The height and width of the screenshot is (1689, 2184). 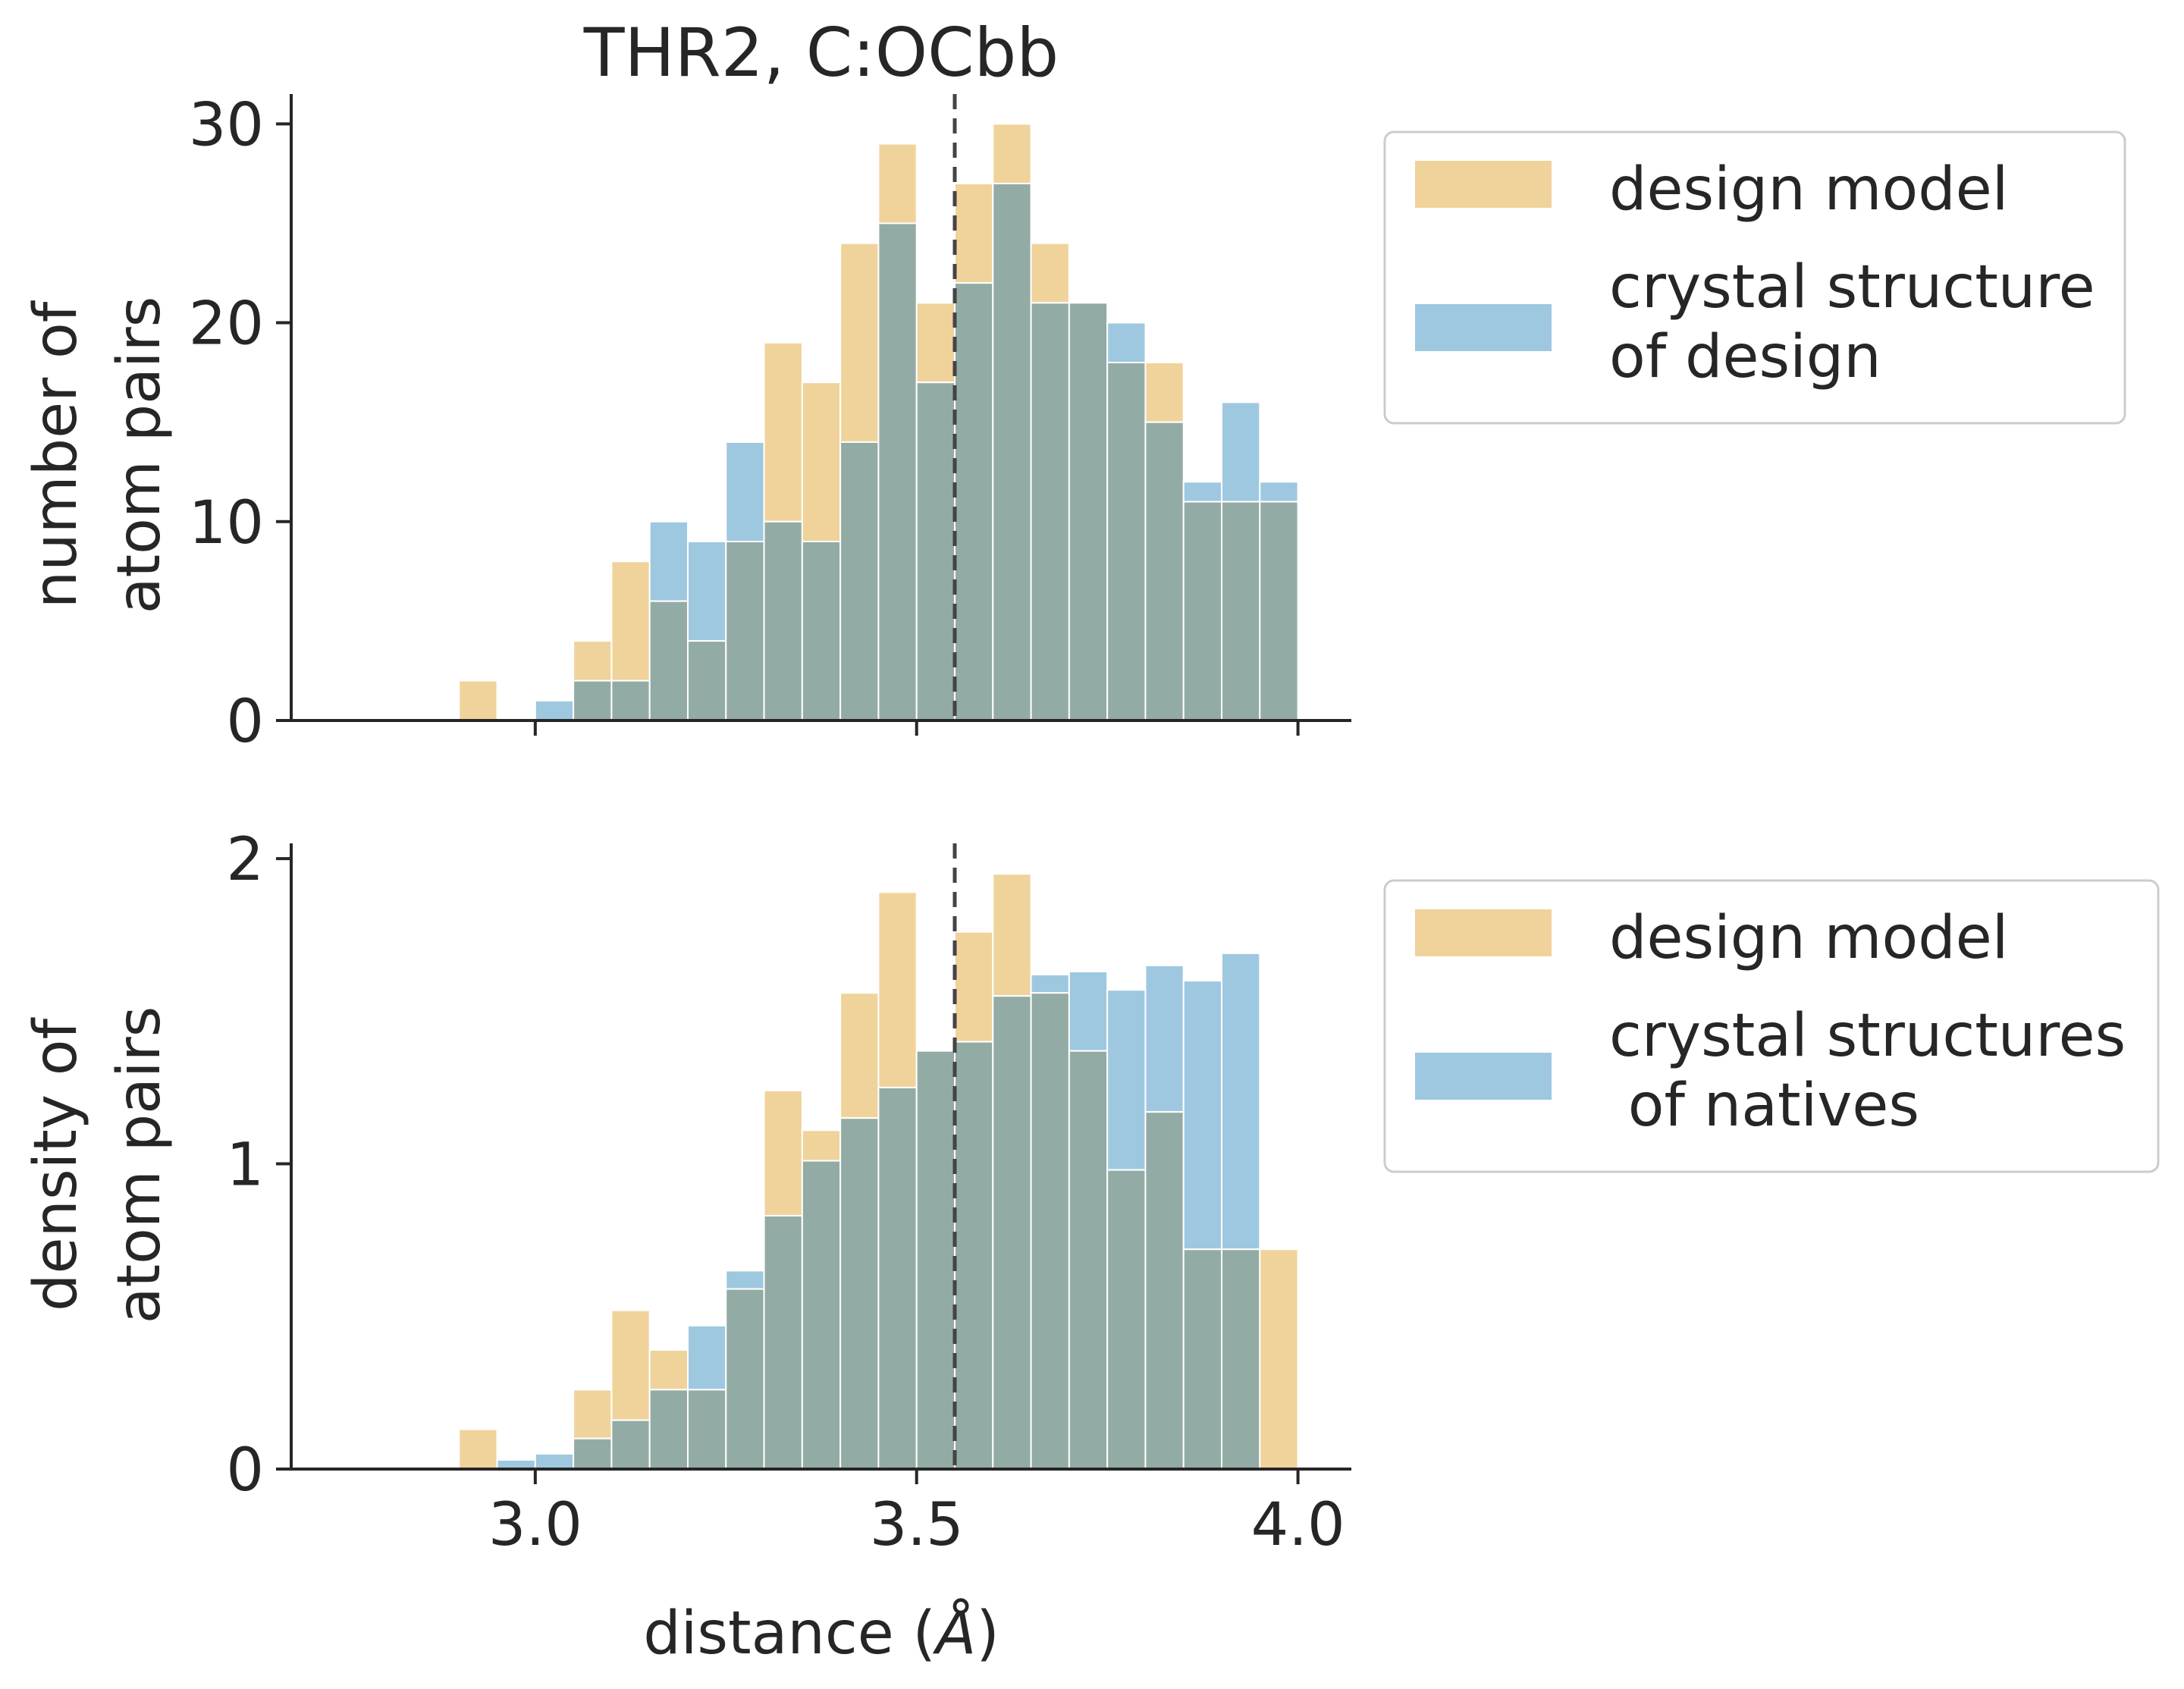 I want to click on y-tick-label: 30, so click(x=226, y=125).